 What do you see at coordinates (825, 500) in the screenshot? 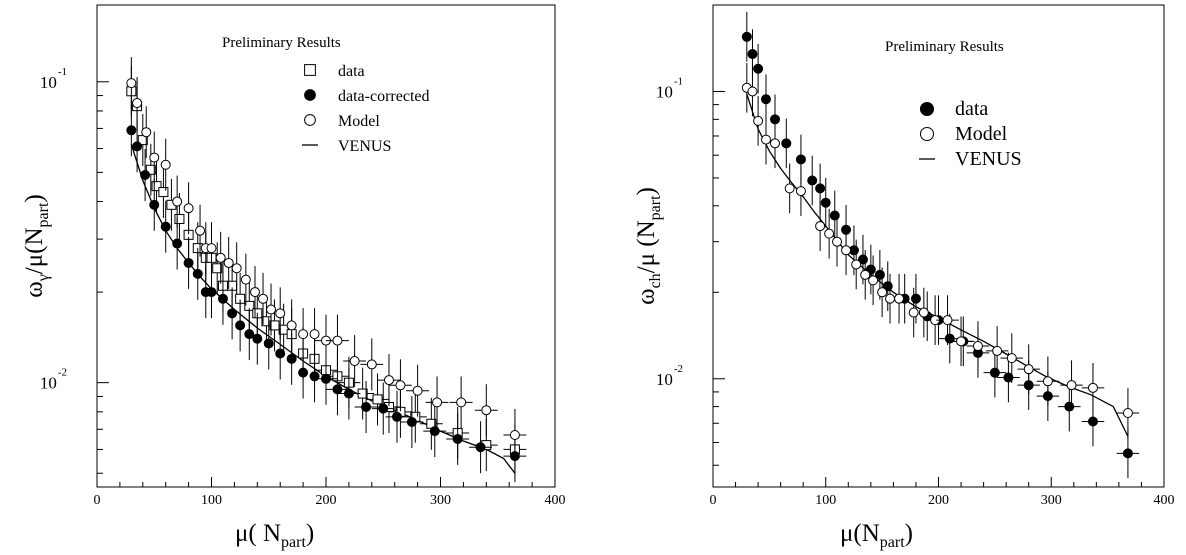
I see `x-tick-label: 100` at bounding box center [825, 500].